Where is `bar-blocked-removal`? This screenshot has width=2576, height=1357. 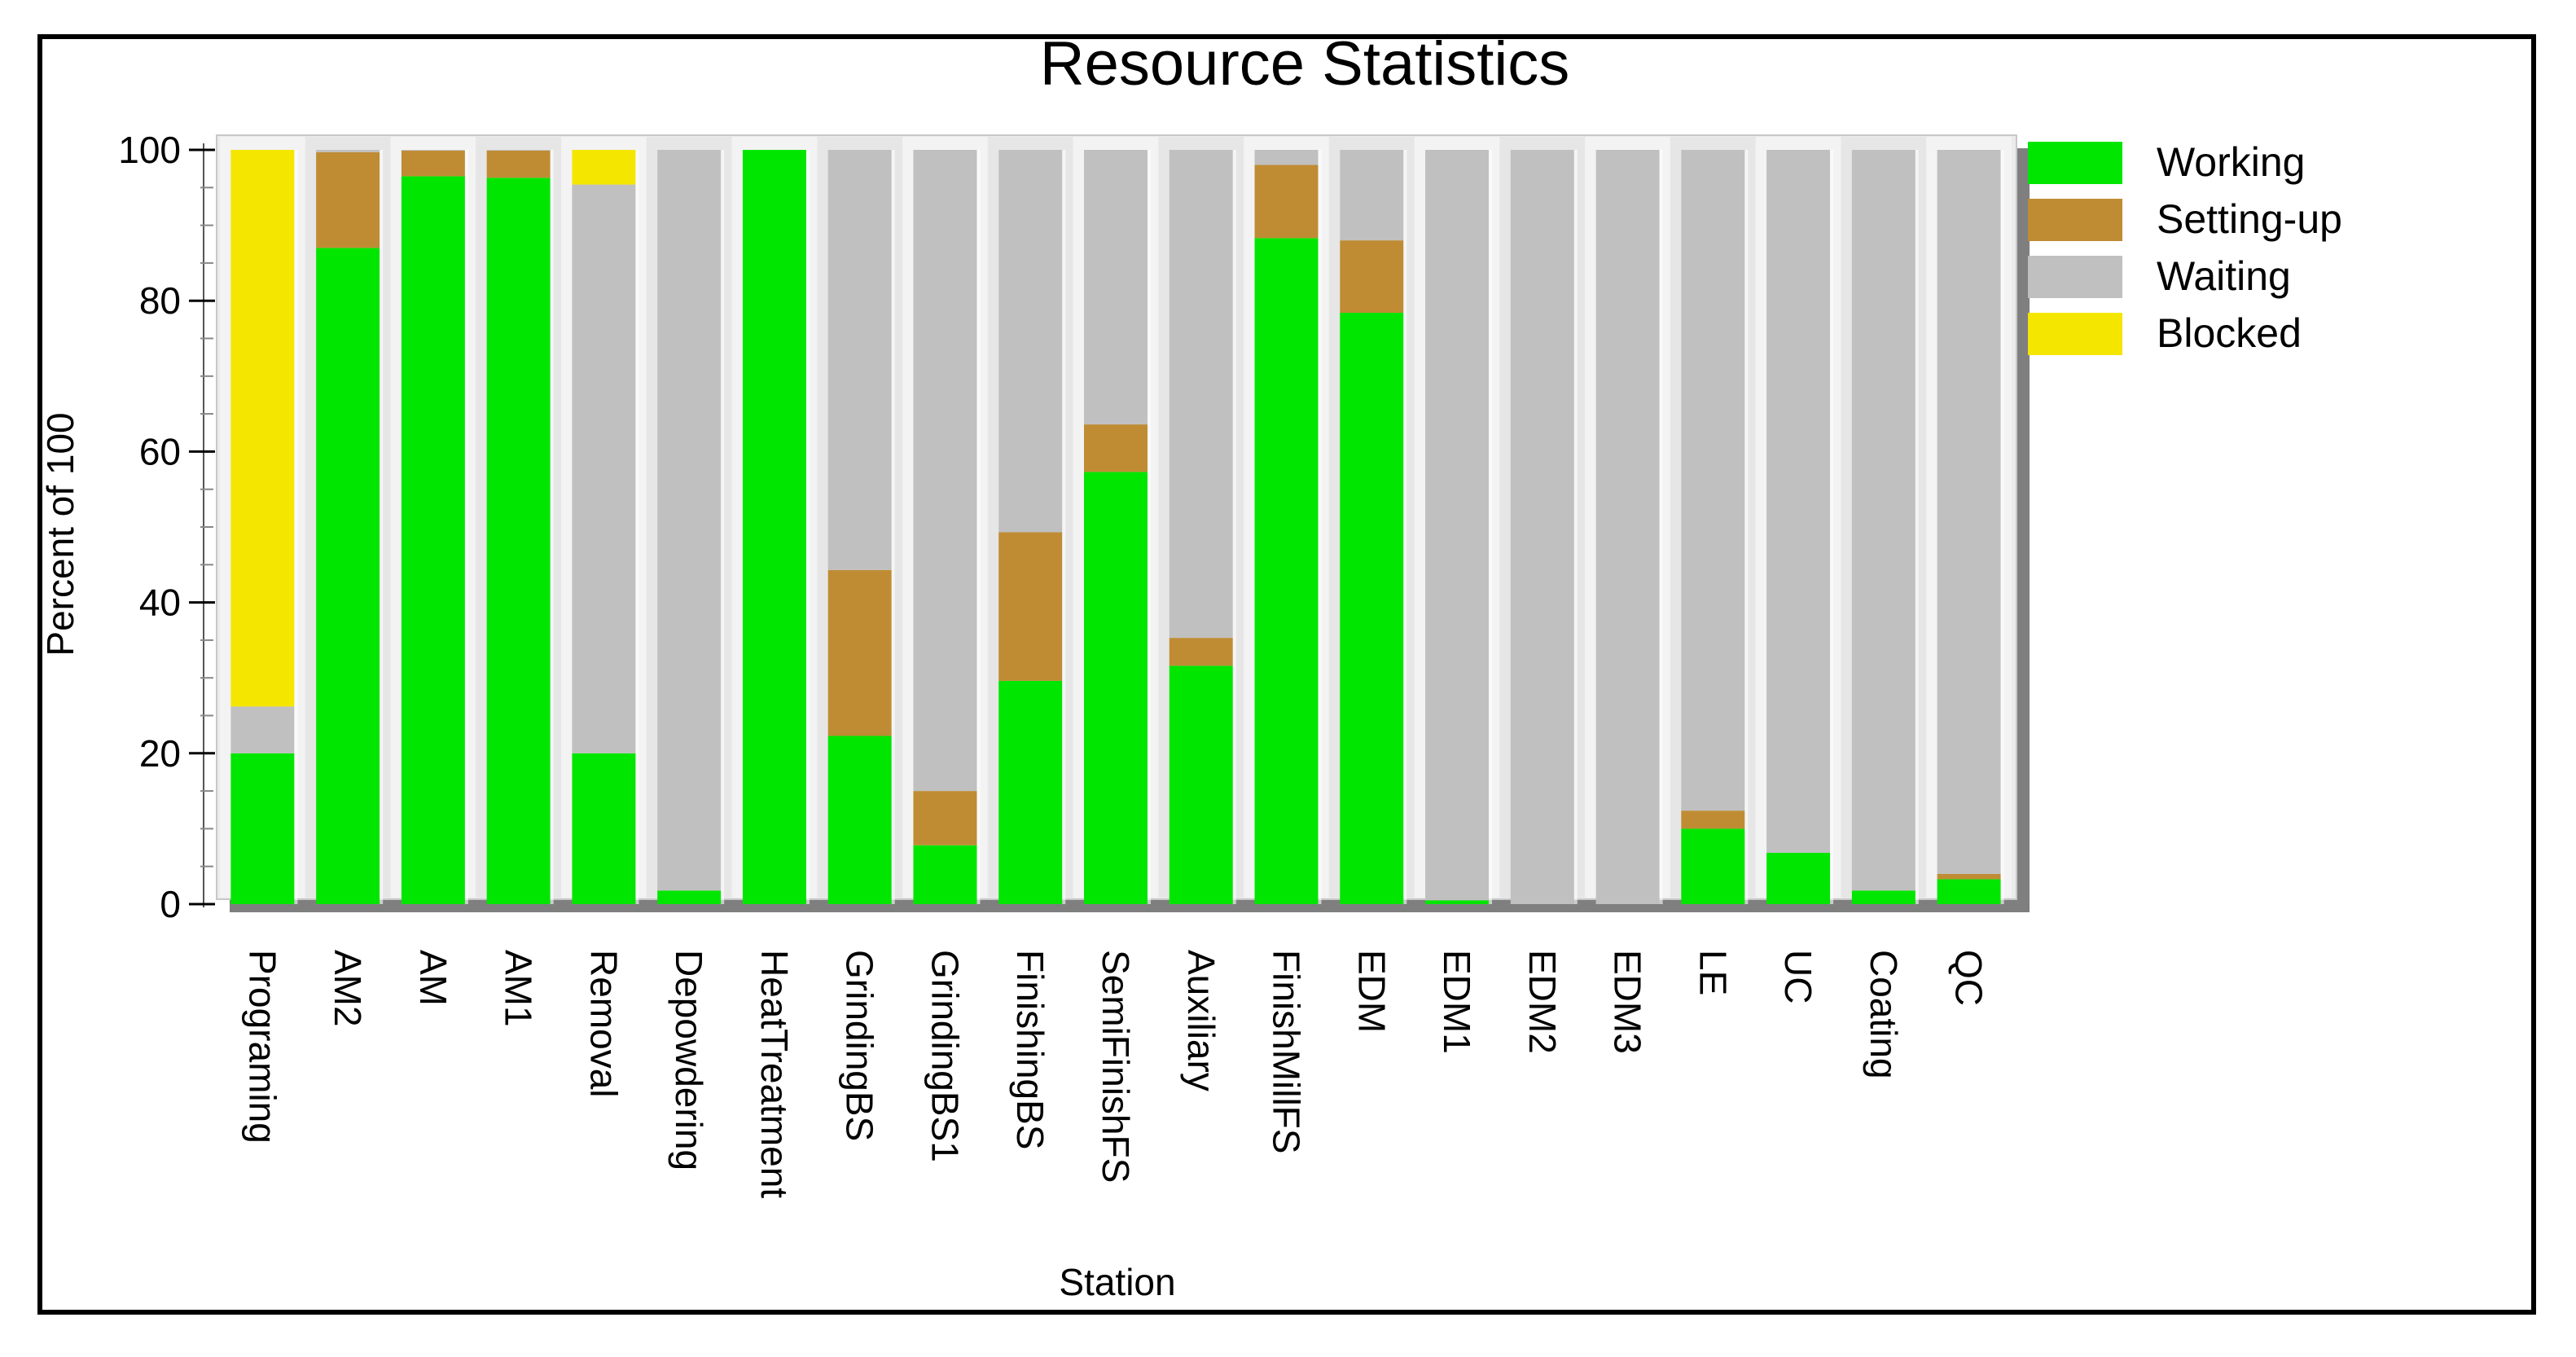 bar-blocked-removal is located at coordinates (604, 167).